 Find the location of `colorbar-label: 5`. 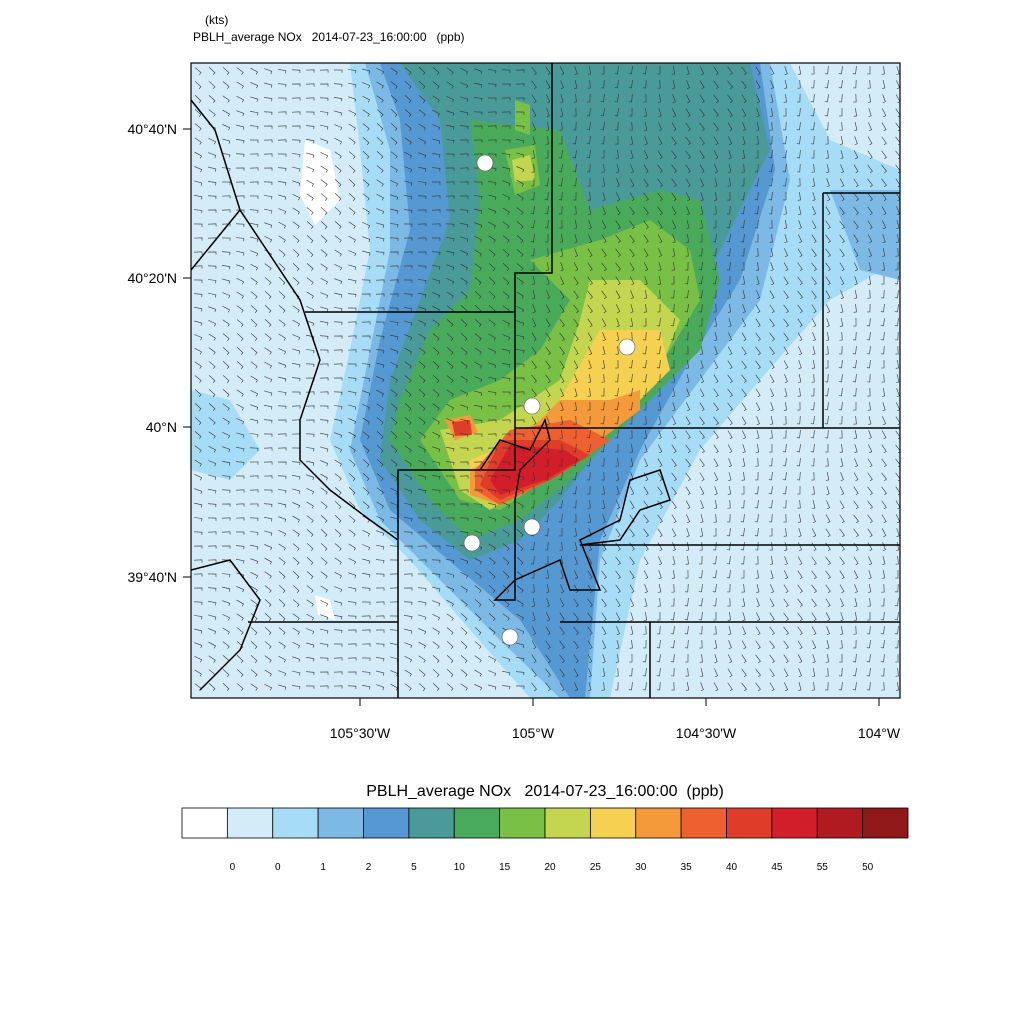

colorbar-label: 5 is located at coordinates (414, 867).